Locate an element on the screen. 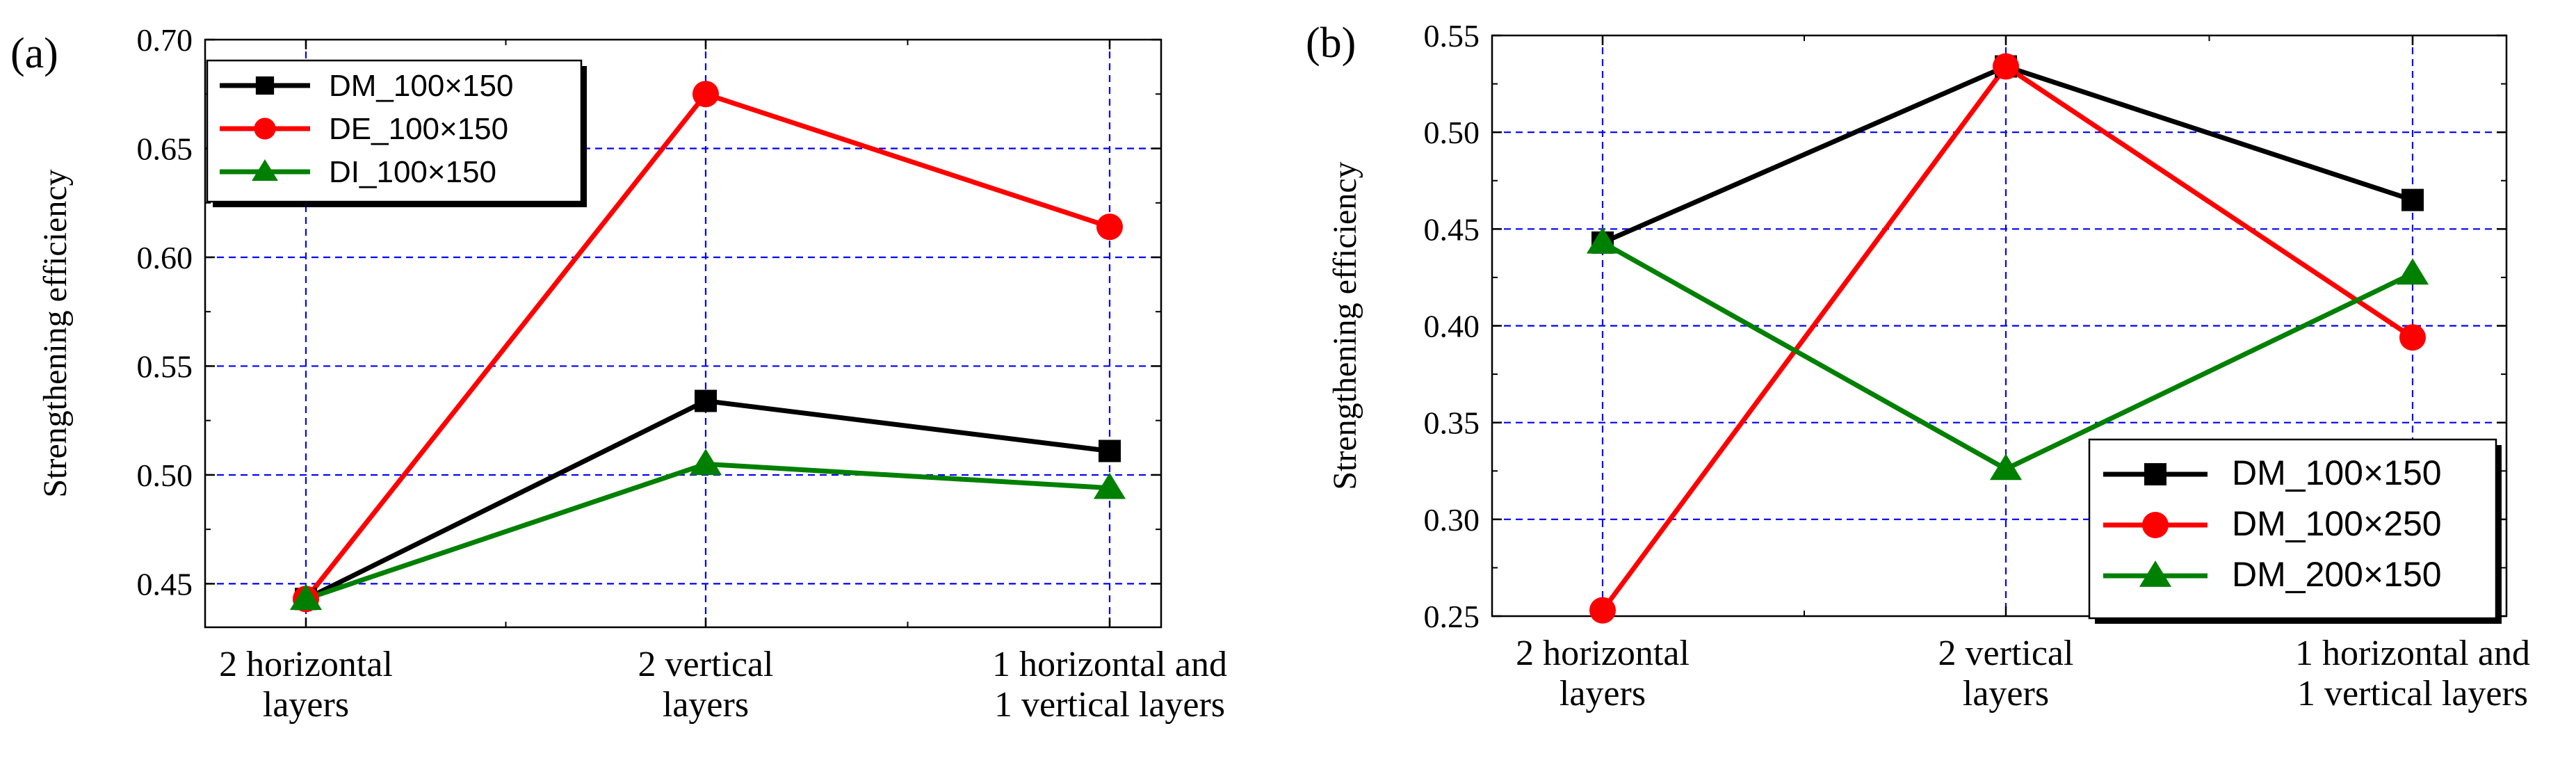 The height and width of the screenshot is (774, 2576). panel-label: (a) is located at coordinates (34, 53).